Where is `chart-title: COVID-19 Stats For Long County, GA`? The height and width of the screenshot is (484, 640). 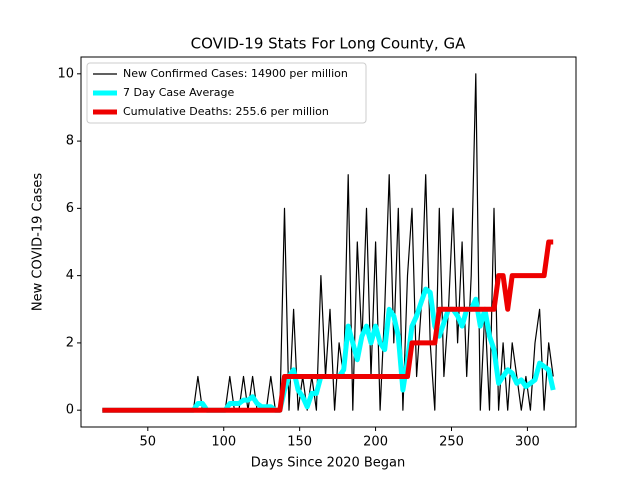 chart-title: COVID-19 Stats For Long County, GA is located at coordinates (328, 44).